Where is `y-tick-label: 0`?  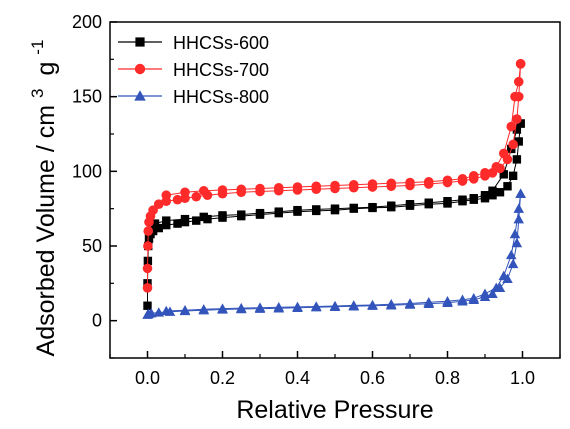
y-tick-label: 0 is located at coordinates (97, 321).